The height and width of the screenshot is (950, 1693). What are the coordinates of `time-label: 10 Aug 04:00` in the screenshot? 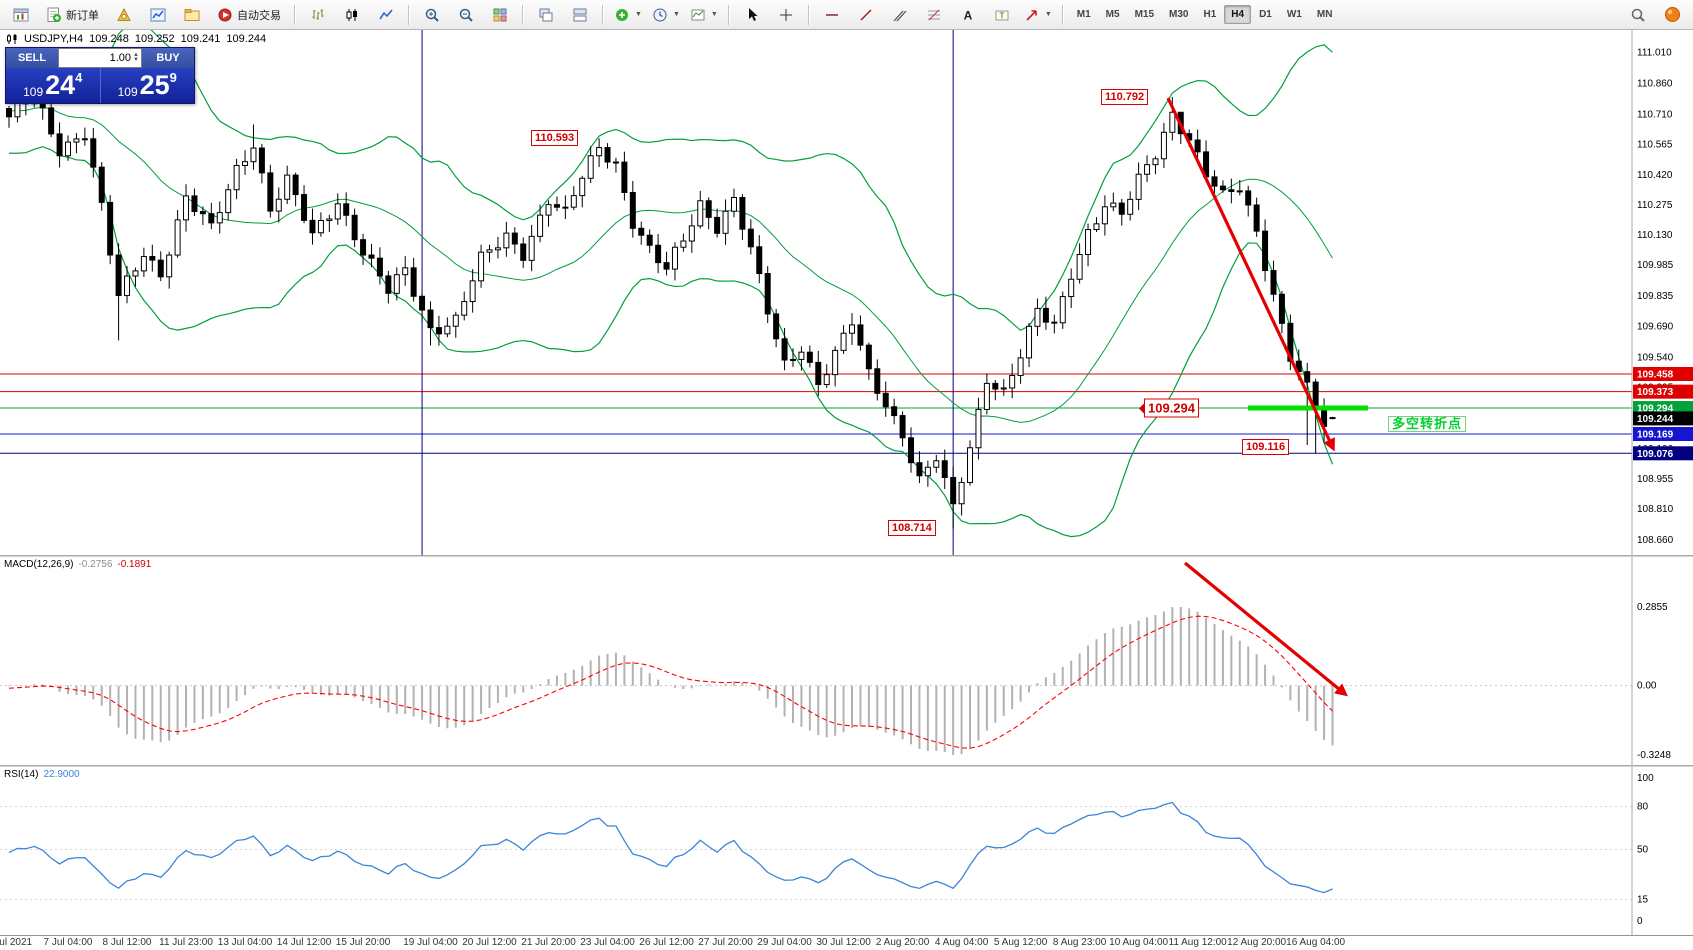 It's located at (1139, 942).